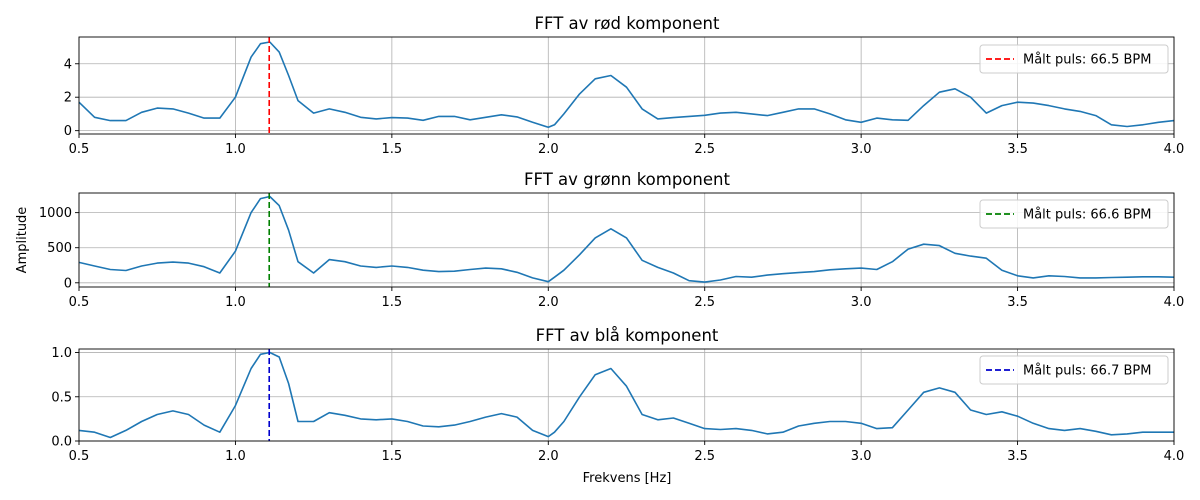 This screenshot has height=500, width=1200. Describe the element at coordinates (61, 353) in the screenshot. I see `y-tick-label: 1.0` at that location.